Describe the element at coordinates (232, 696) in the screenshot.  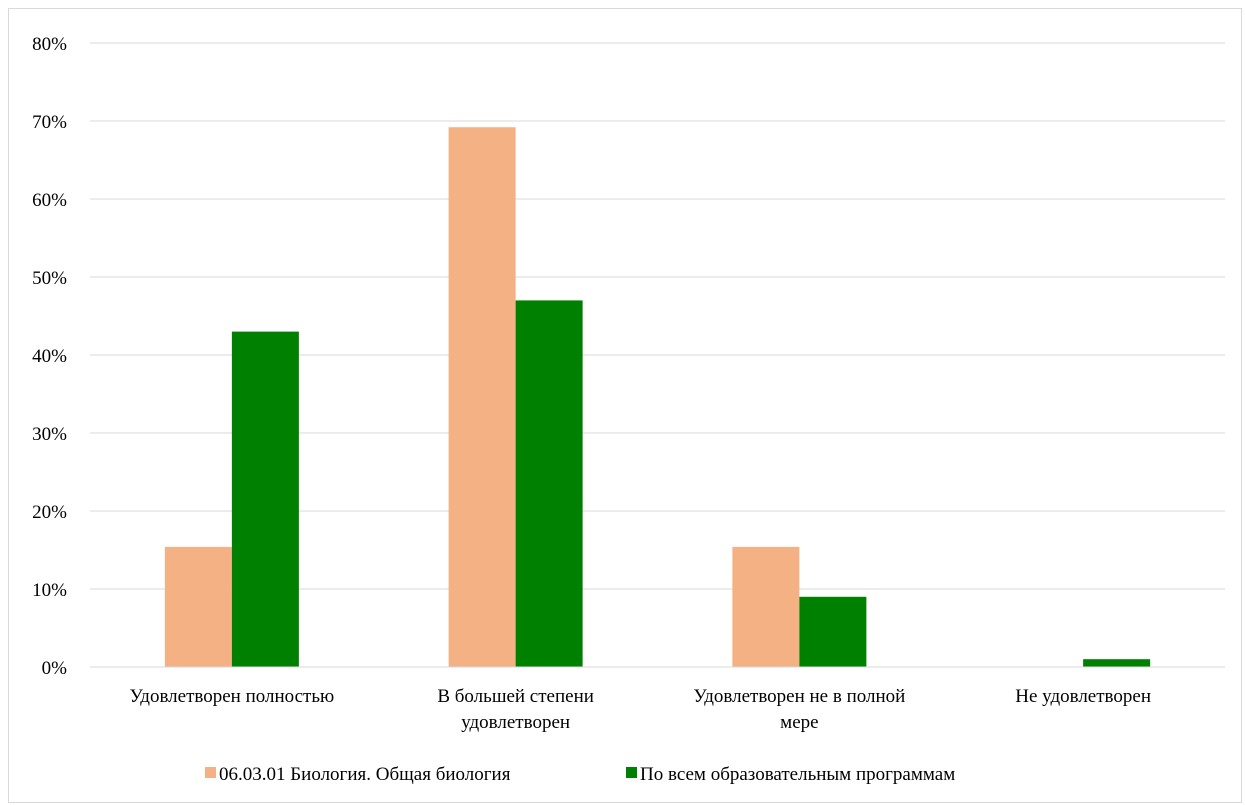
I see `x-category-label: Удовлетворен полностью` at that location.